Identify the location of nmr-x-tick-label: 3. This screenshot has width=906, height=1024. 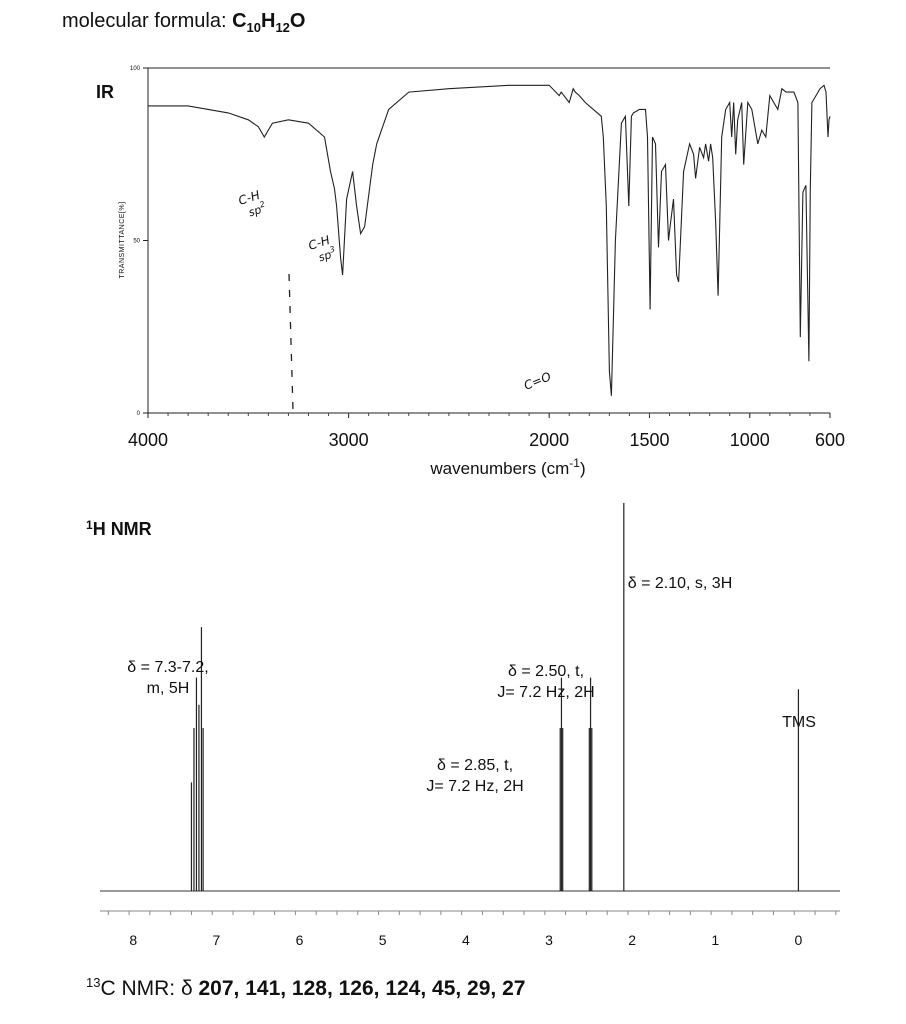
(549, 940).